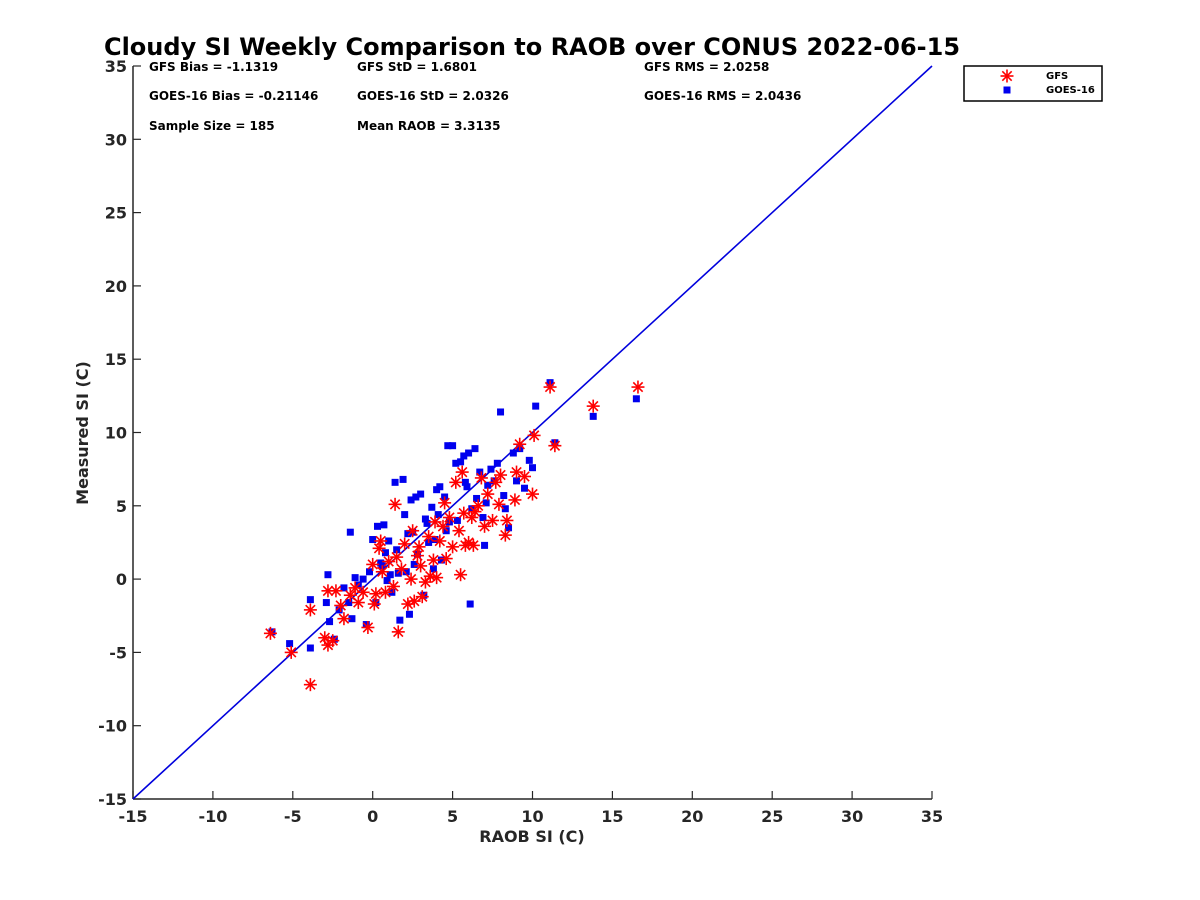  Describe the element at coordinates (116, 359) in the screenshot. I see `y-tick-label: 15` at that location.